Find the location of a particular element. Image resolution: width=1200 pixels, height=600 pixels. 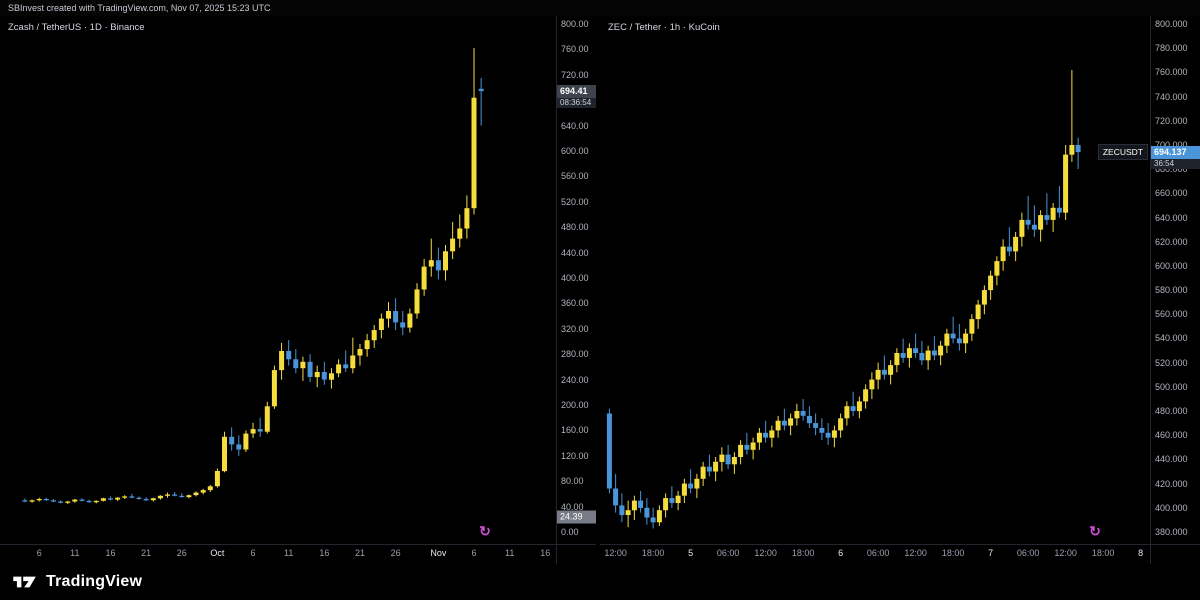

time-tick-label: 26 is located at coordinates (181, 553).